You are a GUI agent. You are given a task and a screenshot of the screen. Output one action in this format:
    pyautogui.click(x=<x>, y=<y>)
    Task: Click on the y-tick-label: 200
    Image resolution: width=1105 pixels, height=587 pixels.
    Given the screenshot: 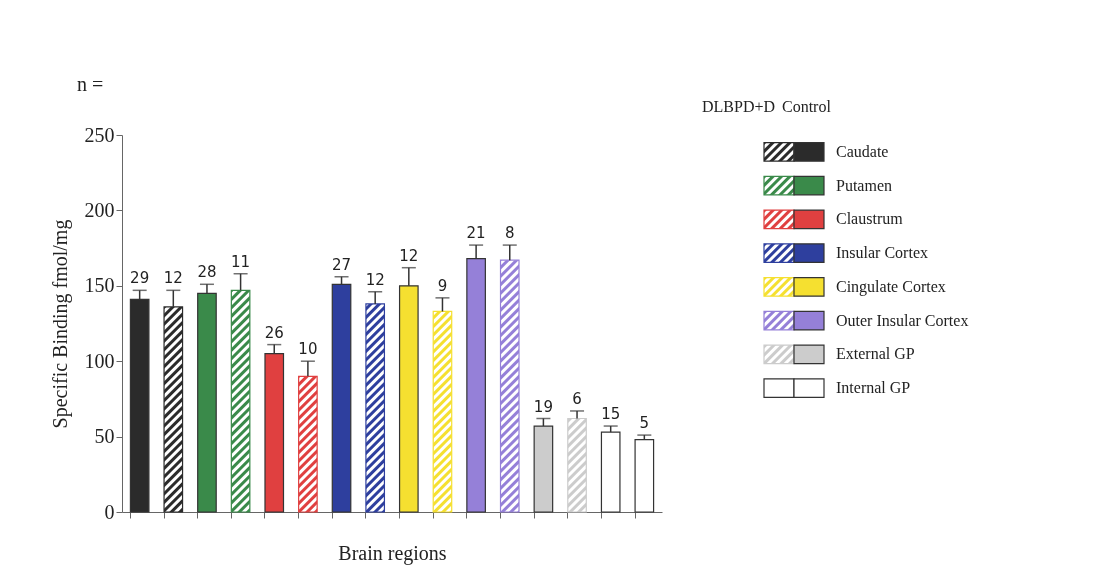 What is the action you would take?
    pyautogui.click(x=99, y=209)
    